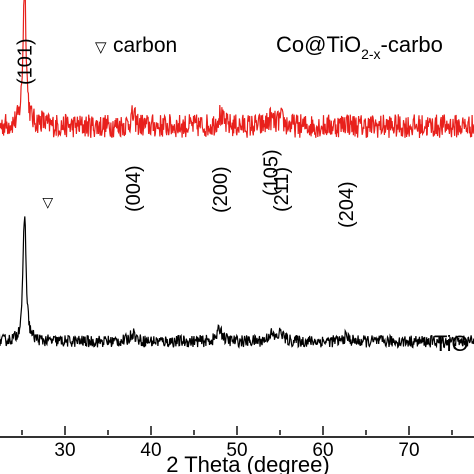 This screenshot has height=474, width=474. I want to click on x-tick-label-50: 50, so click(236, 450).